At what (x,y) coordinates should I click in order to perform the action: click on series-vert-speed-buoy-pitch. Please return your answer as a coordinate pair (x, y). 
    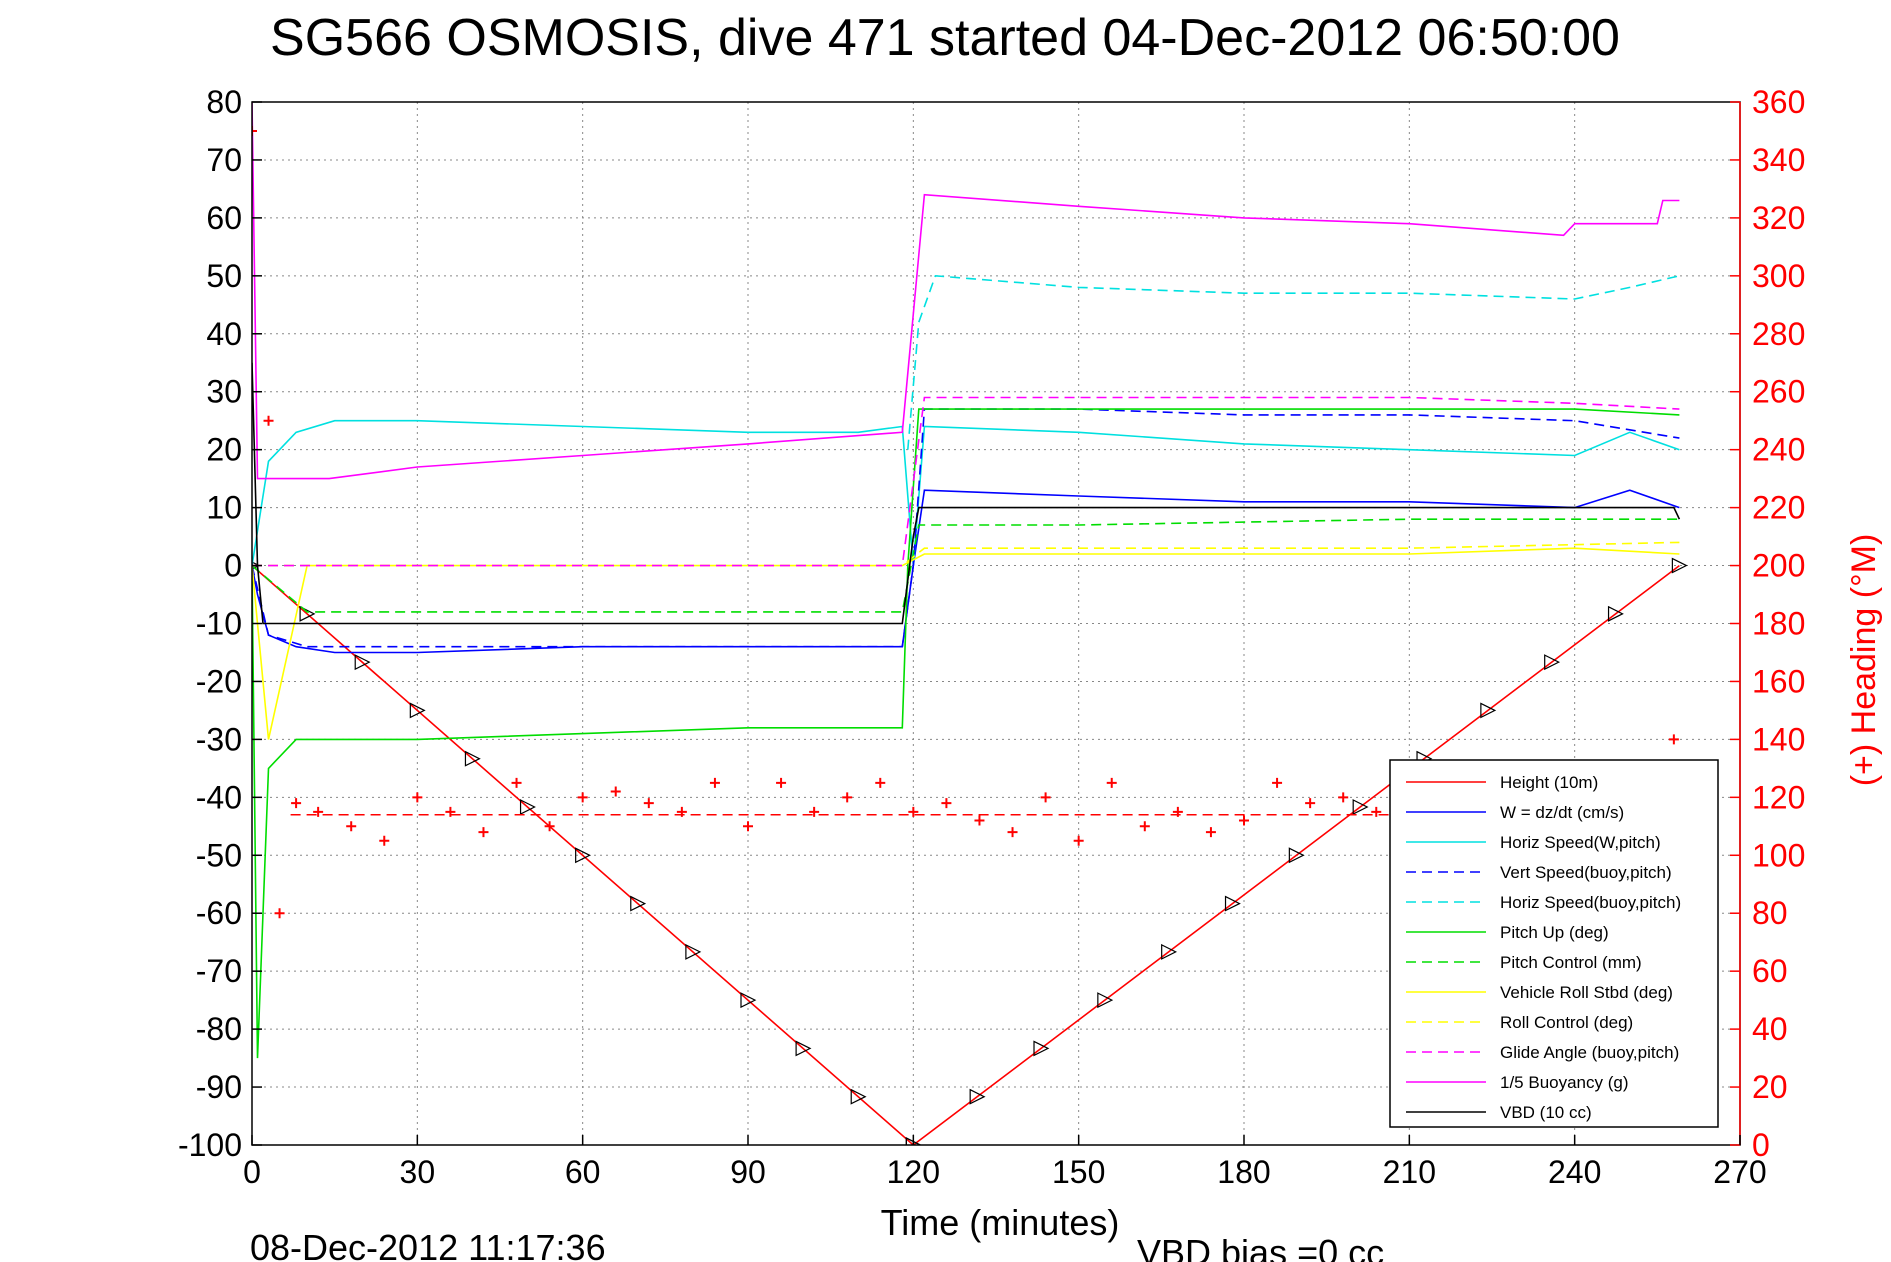
    Looking at the image, I should click on (966, 528).